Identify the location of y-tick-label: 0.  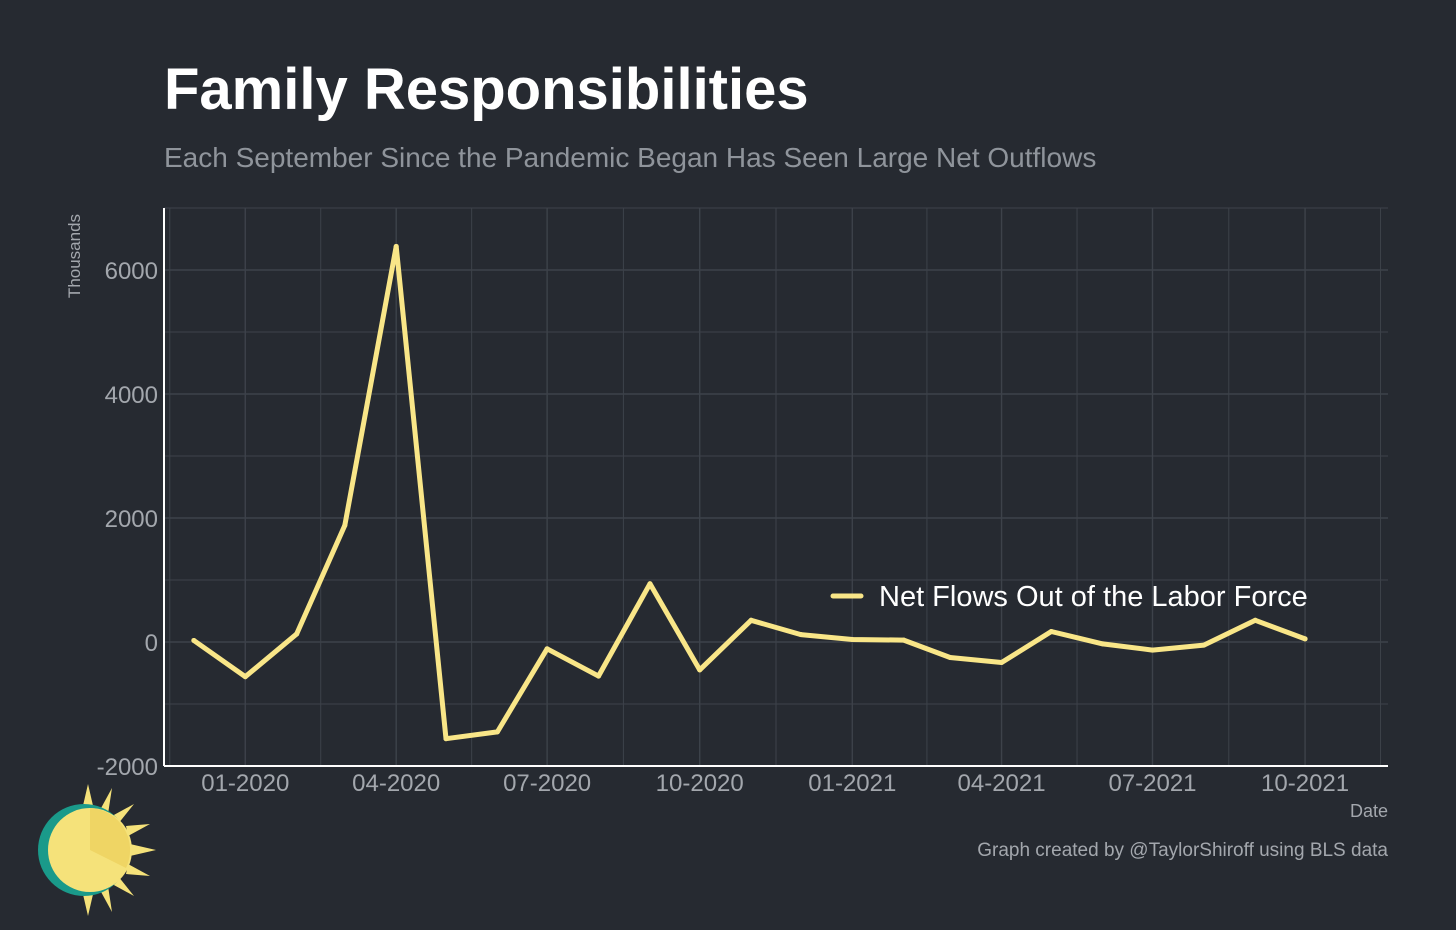
(151, 643).